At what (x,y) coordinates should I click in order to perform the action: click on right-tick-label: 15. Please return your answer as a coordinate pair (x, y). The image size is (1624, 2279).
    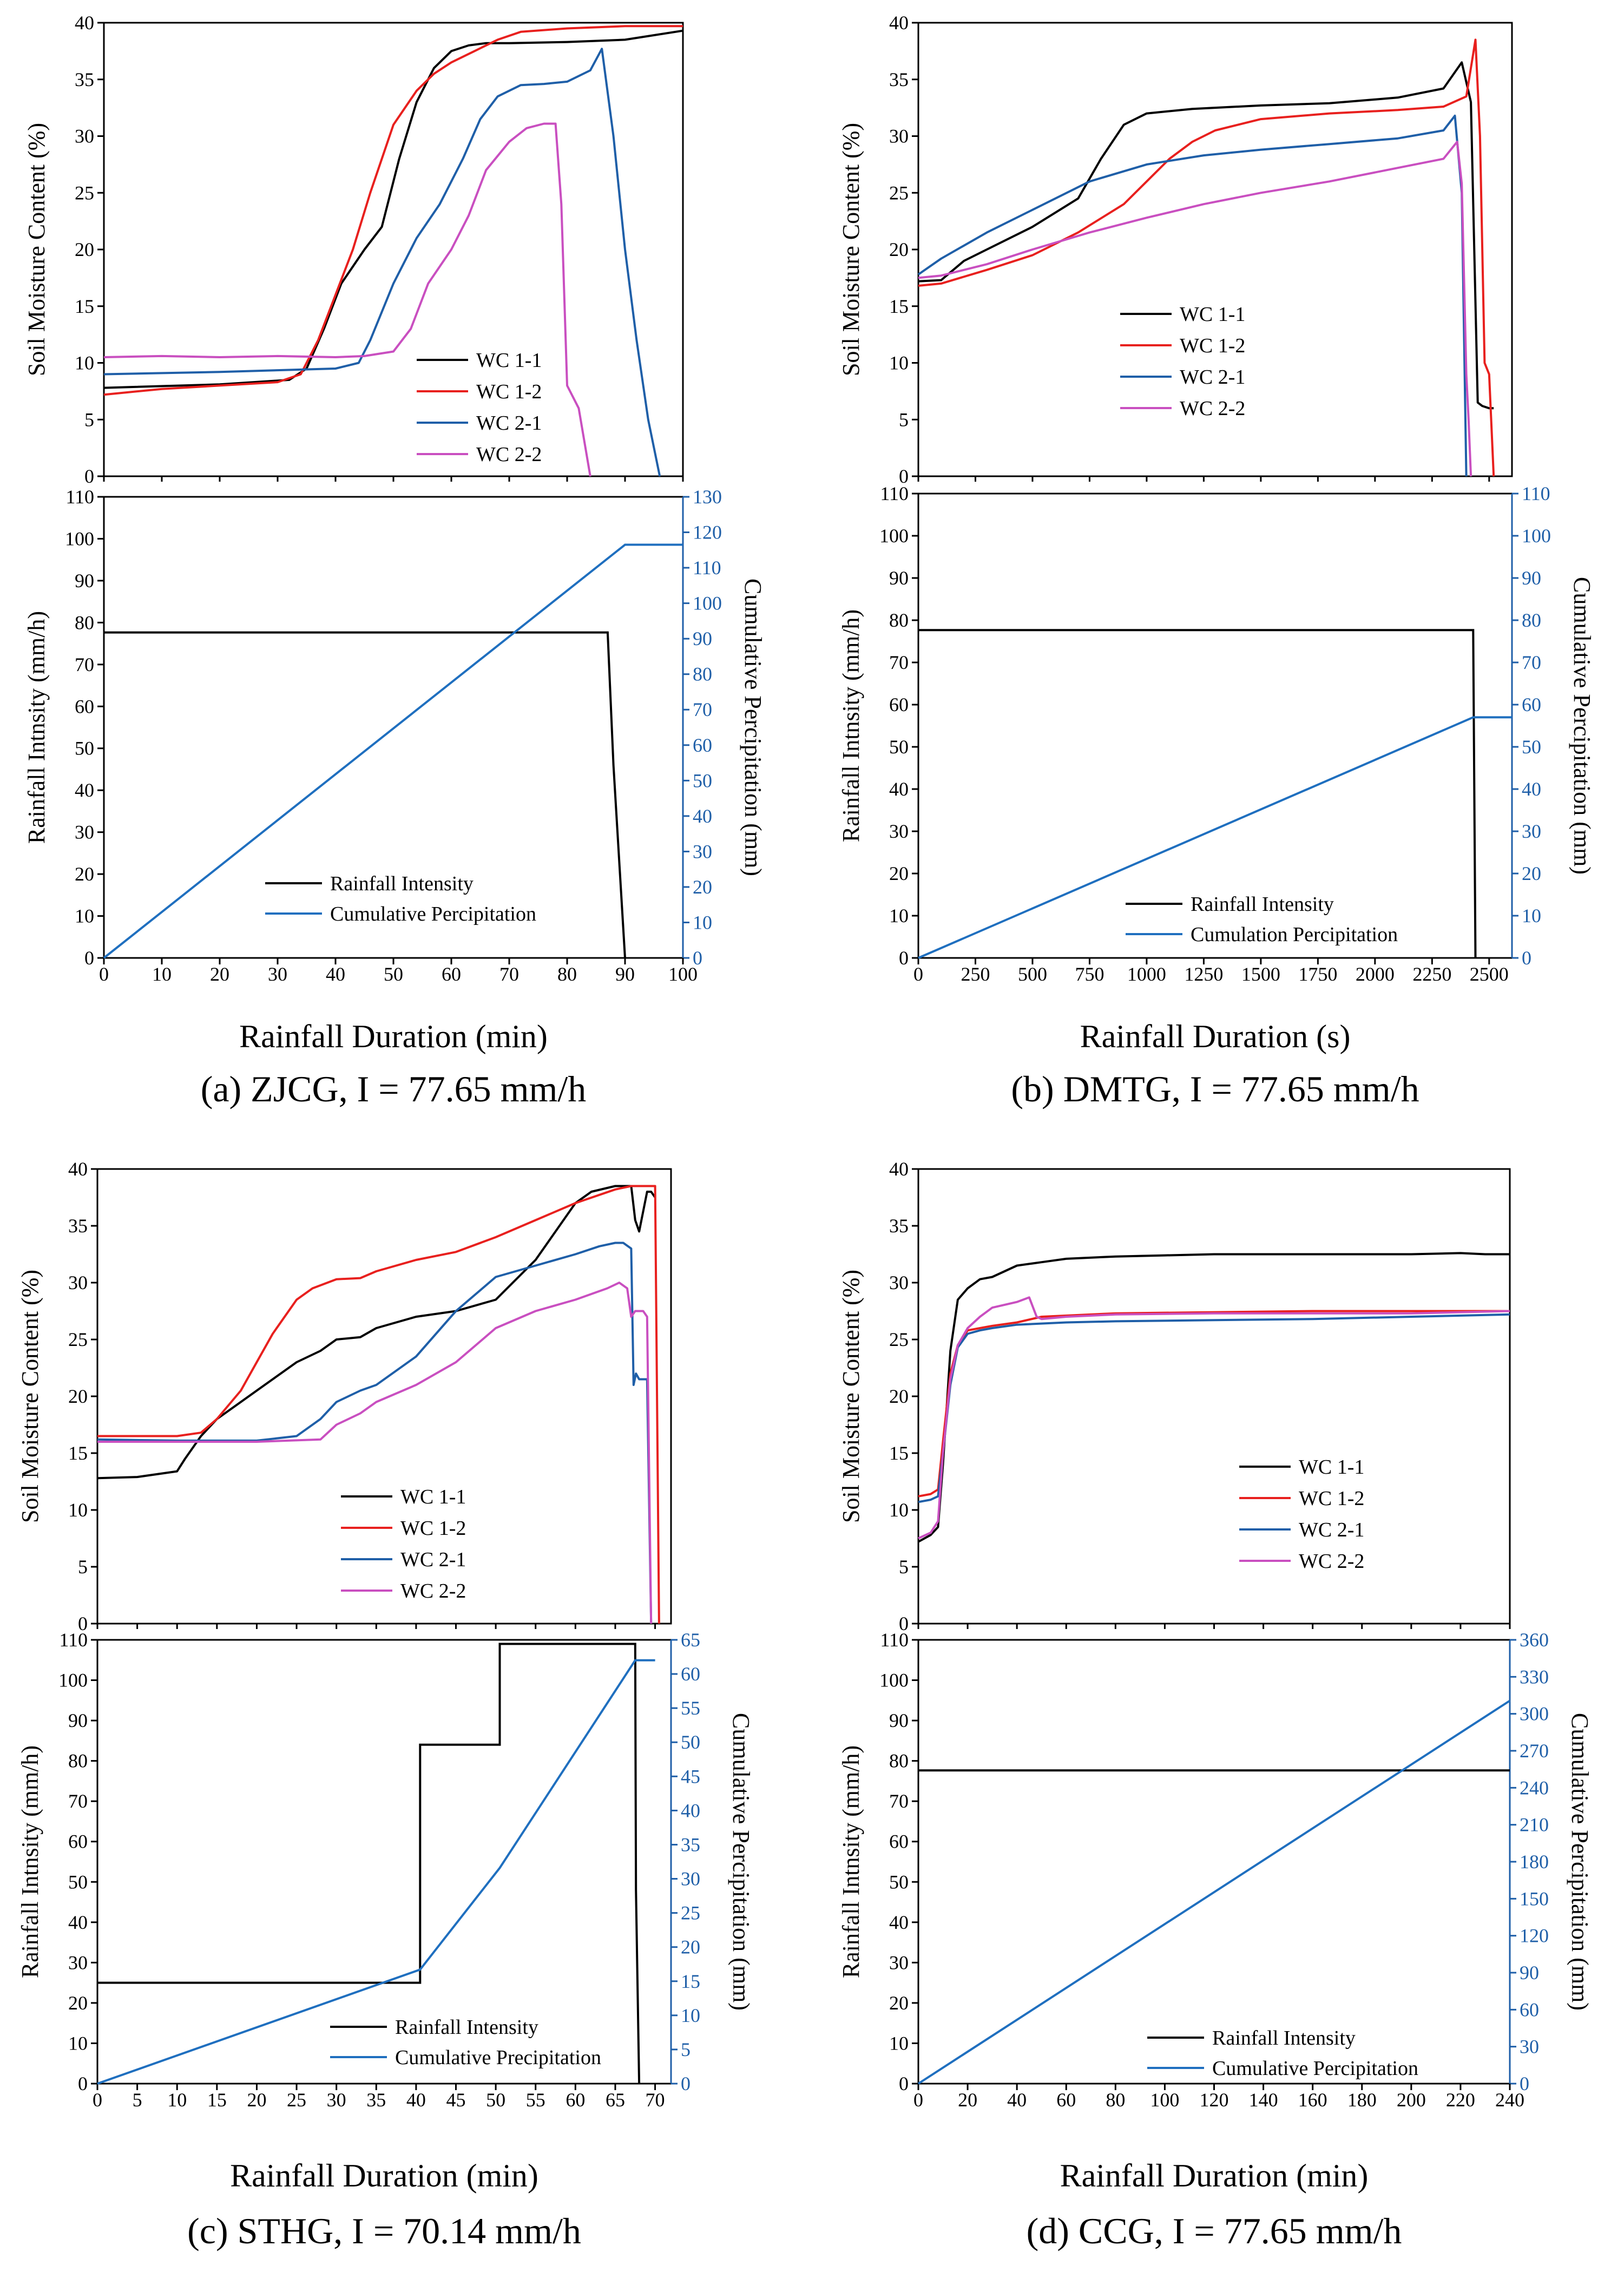
    Looking at the image, I should click on (690, 1982).